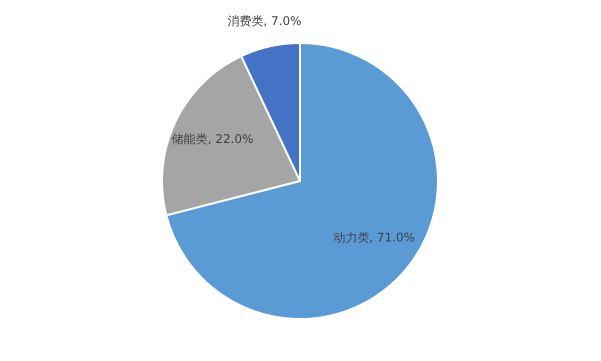  What do you see at coordinates (231, 139) in the screenshot?
I see `data-label: , 22.0%` at bounding box center [231, 139].